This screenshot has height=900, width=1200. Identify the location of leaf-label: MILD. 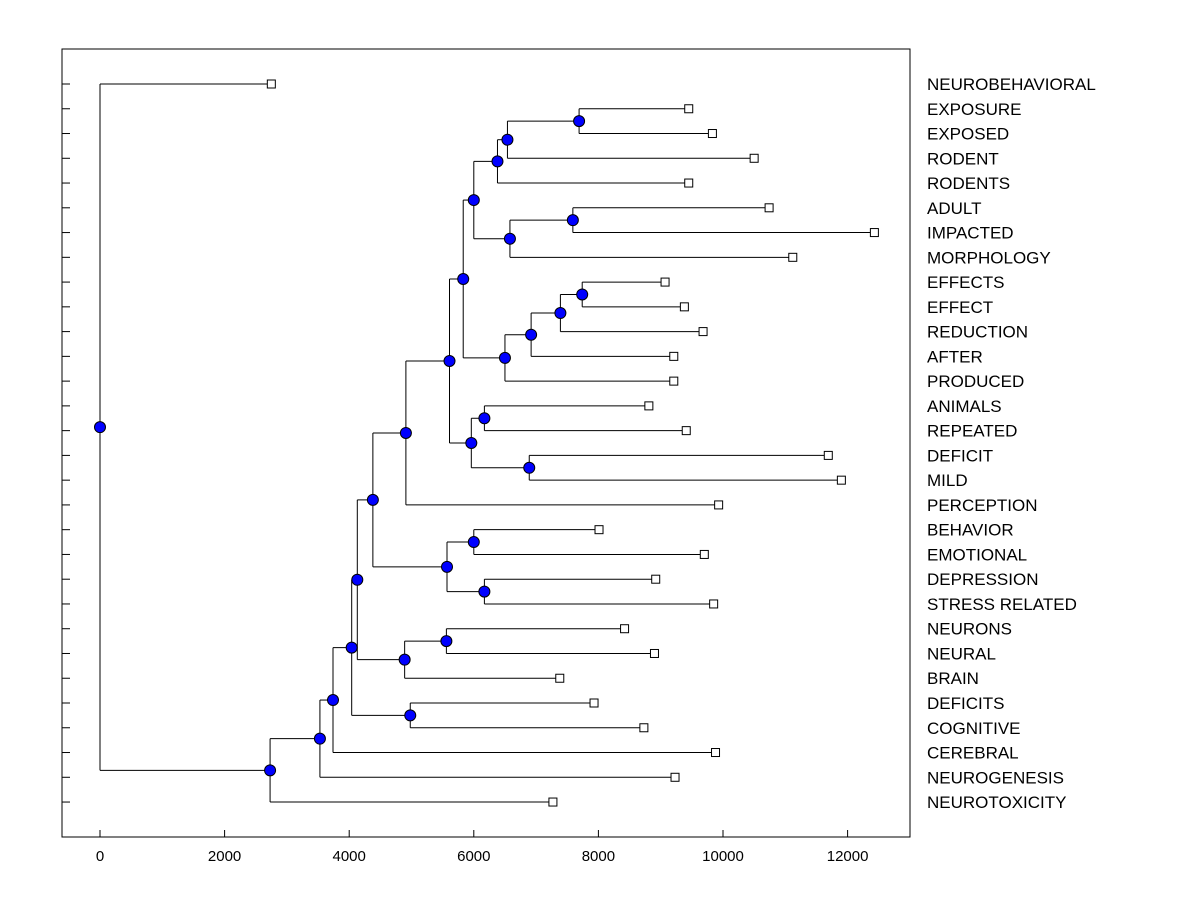
(947, 480).